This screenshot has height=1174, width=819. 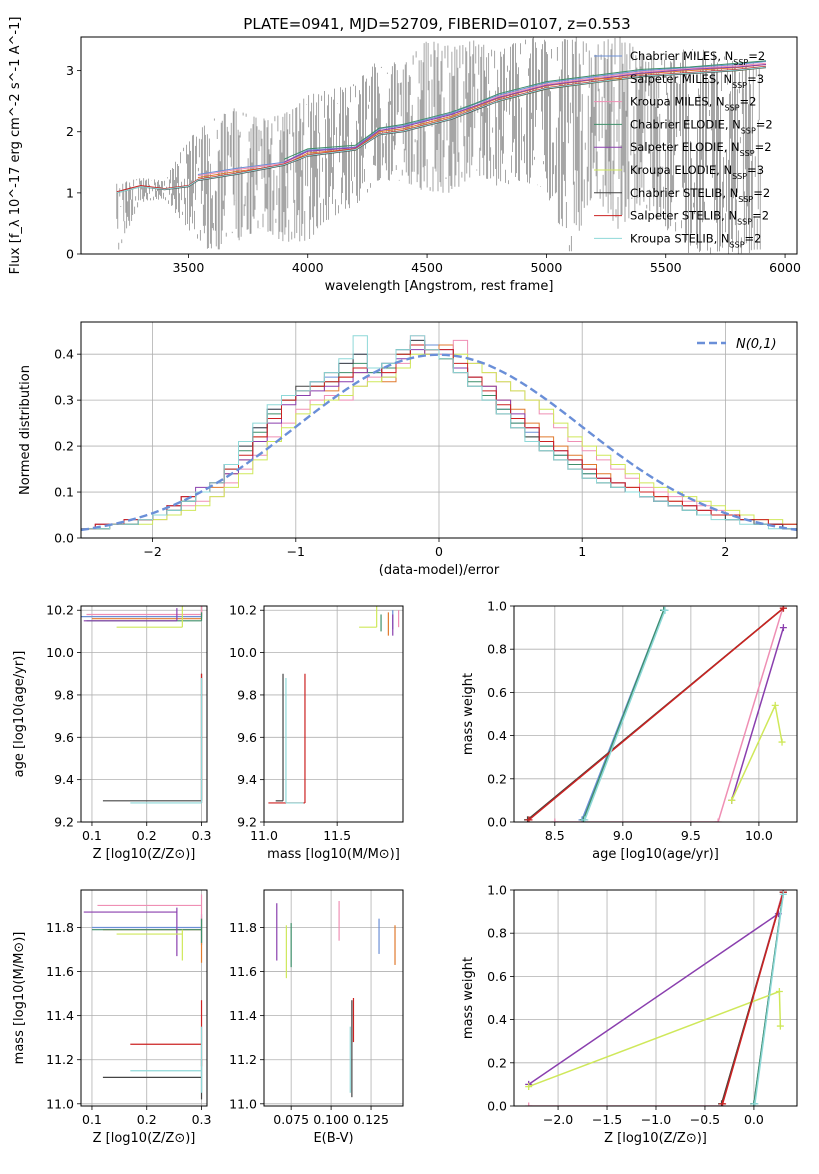 I want to click on y-axis-label: mass weight, so click(x=468, y=714).